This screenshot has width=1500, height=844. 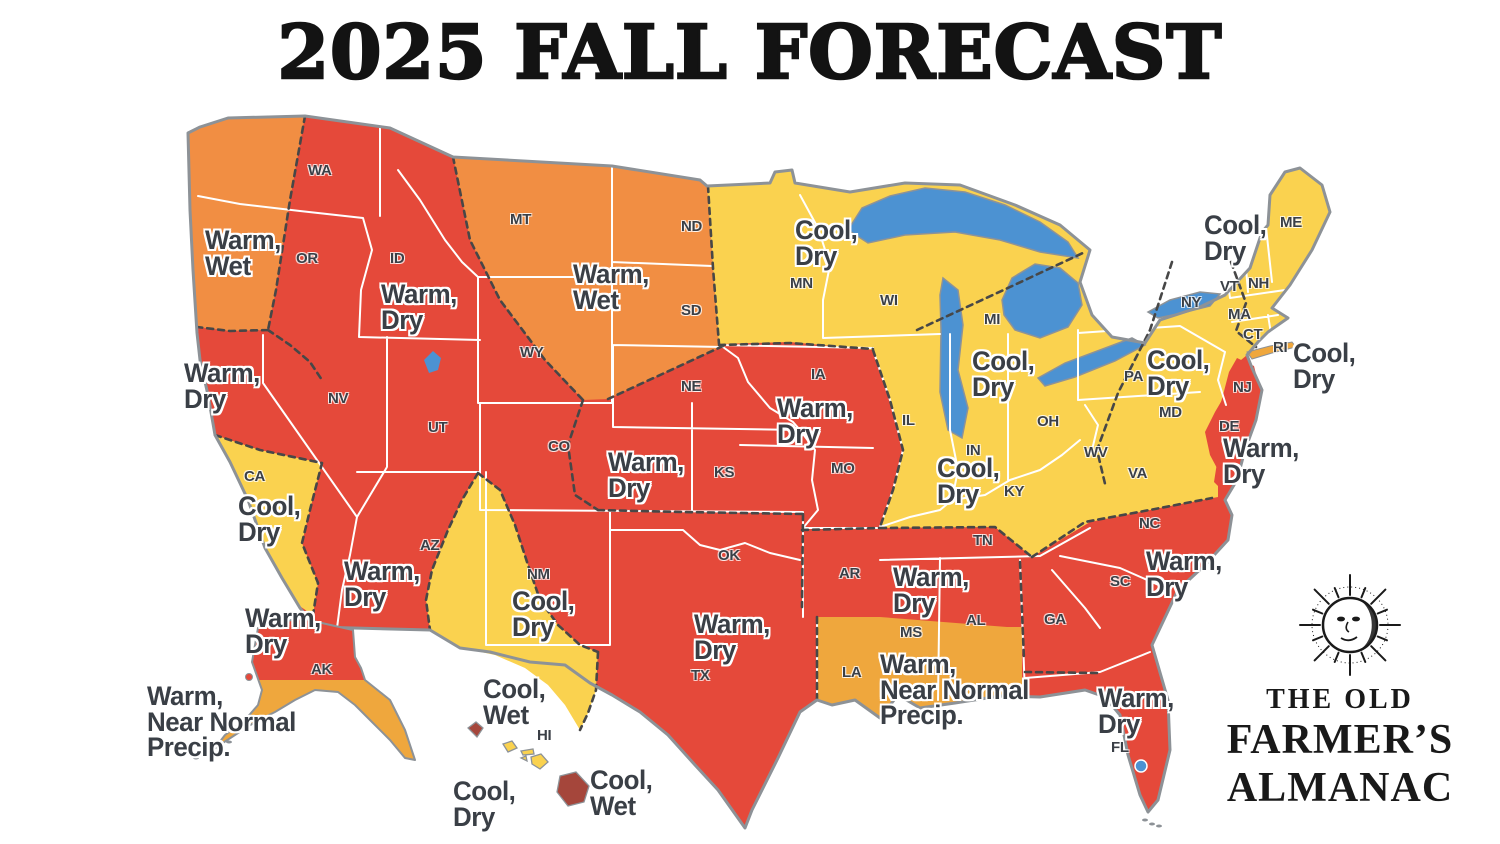 What do you see at coordinates (268, 525) in the screenshot?
I see `region-cool-dry-california-coast` at bounding box center [268, 525].